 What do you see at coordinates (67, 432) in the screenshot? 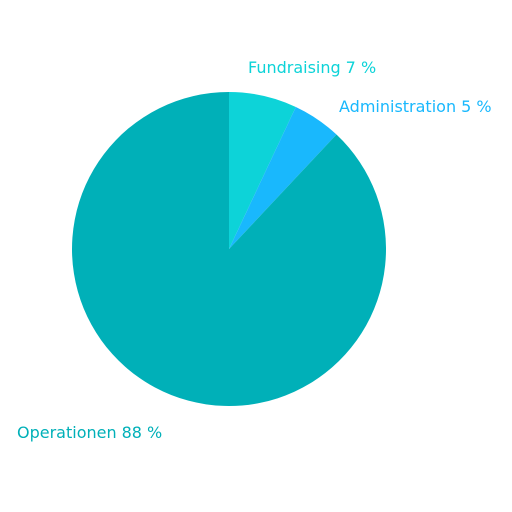
I see `slice-name: Operationen` at bounding box center [67, 432].